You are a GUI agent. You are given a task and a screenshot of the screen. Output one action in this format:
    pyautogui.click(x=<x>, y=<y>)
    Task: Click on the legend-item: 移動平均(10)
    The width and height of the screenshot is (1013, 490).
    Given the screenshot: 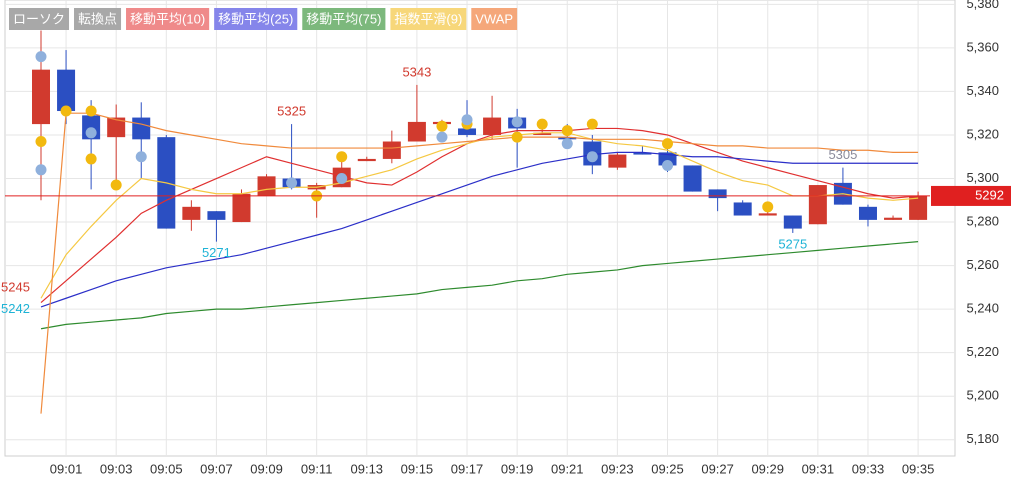 What is the action you would take?
    pyautogui.click(x=168, y=19)
    